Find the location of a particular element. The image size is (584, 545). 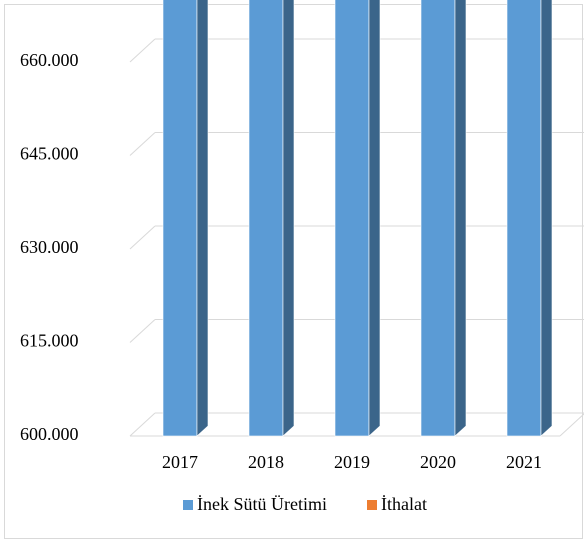

x-tick-label: 2020 is located at coordinates (438, 462).